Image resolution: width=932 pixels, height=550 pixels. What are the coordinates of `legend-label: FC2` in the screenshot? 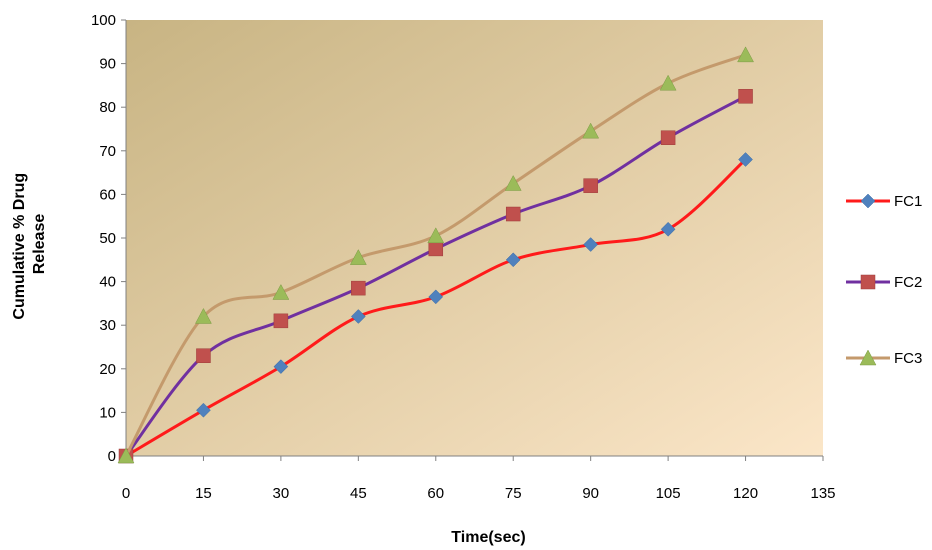 It's located at (908, 282).